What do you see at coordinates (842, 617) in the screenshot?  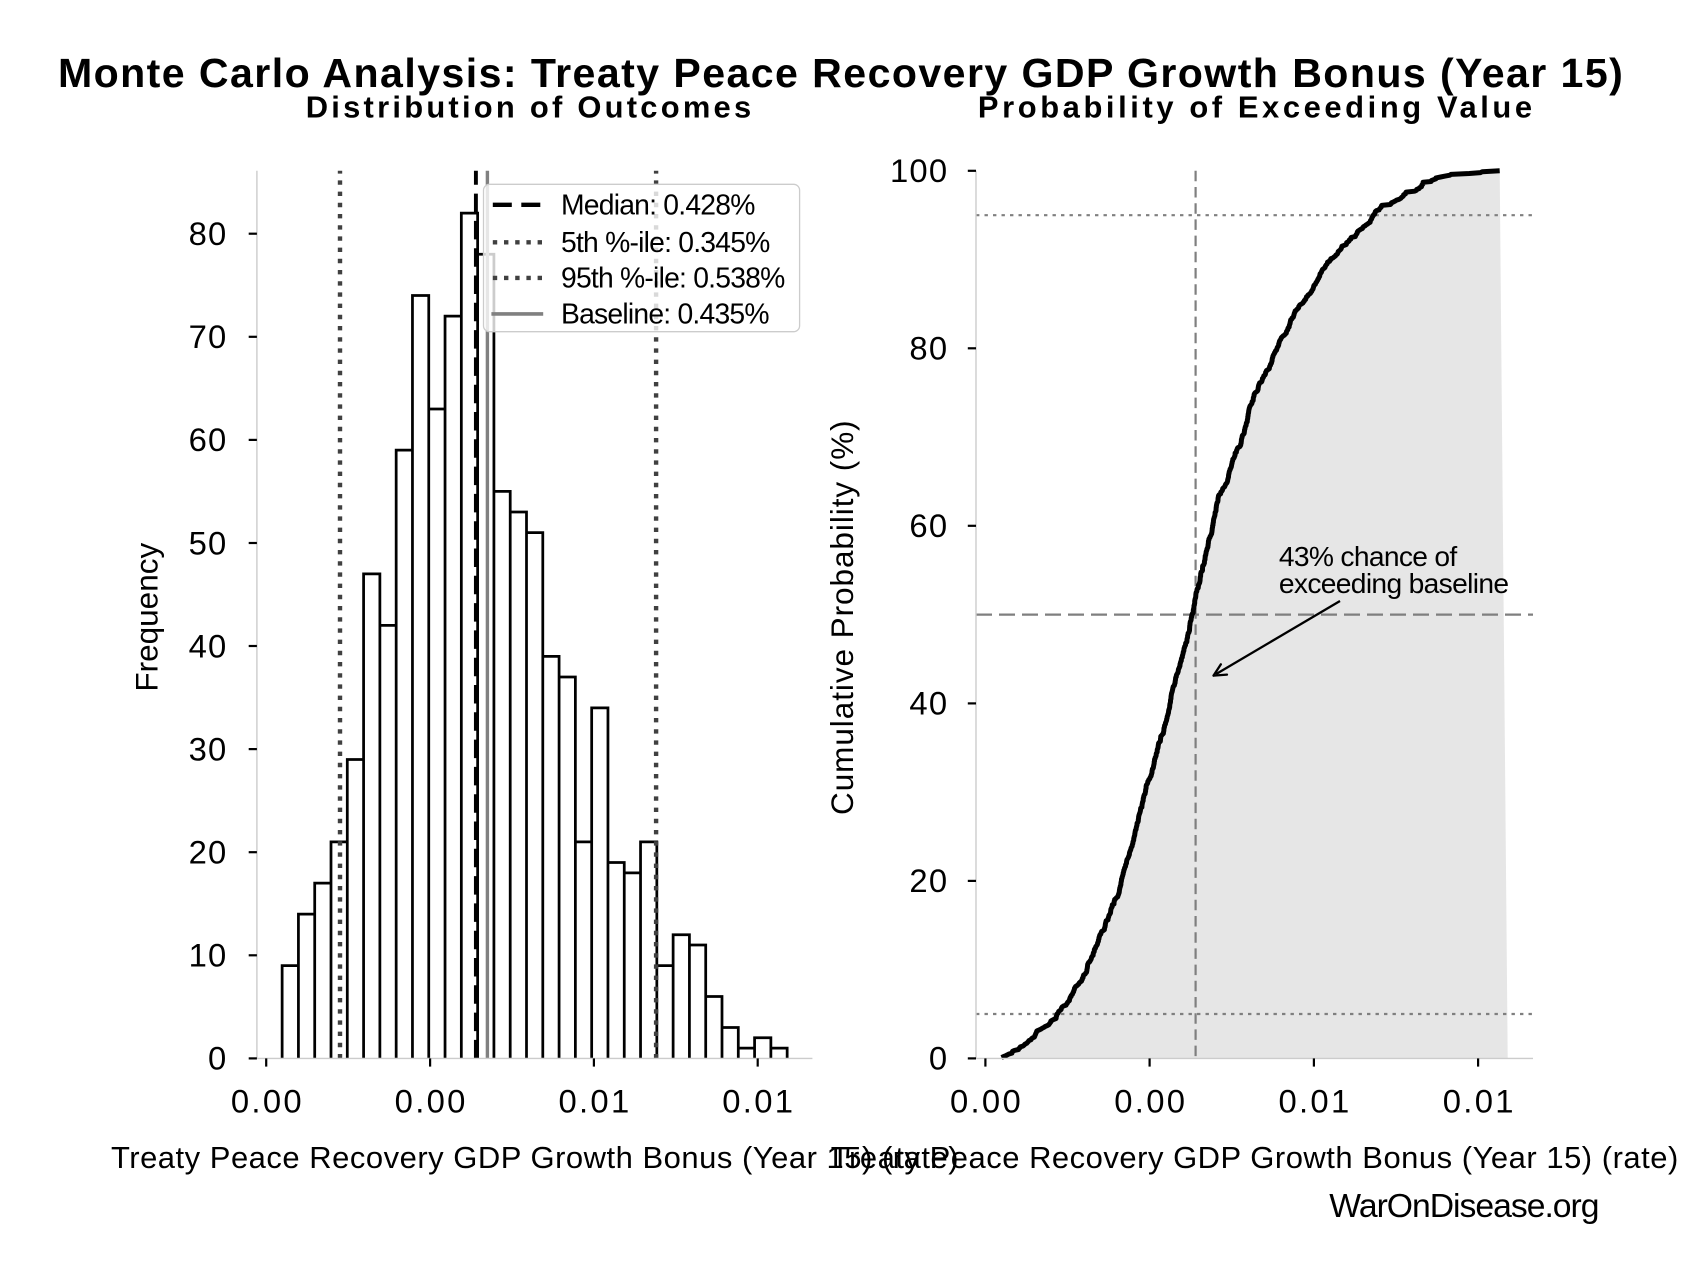 I see `svg-text: Cumulative Probability (%)` at bounding box center [842, 617].